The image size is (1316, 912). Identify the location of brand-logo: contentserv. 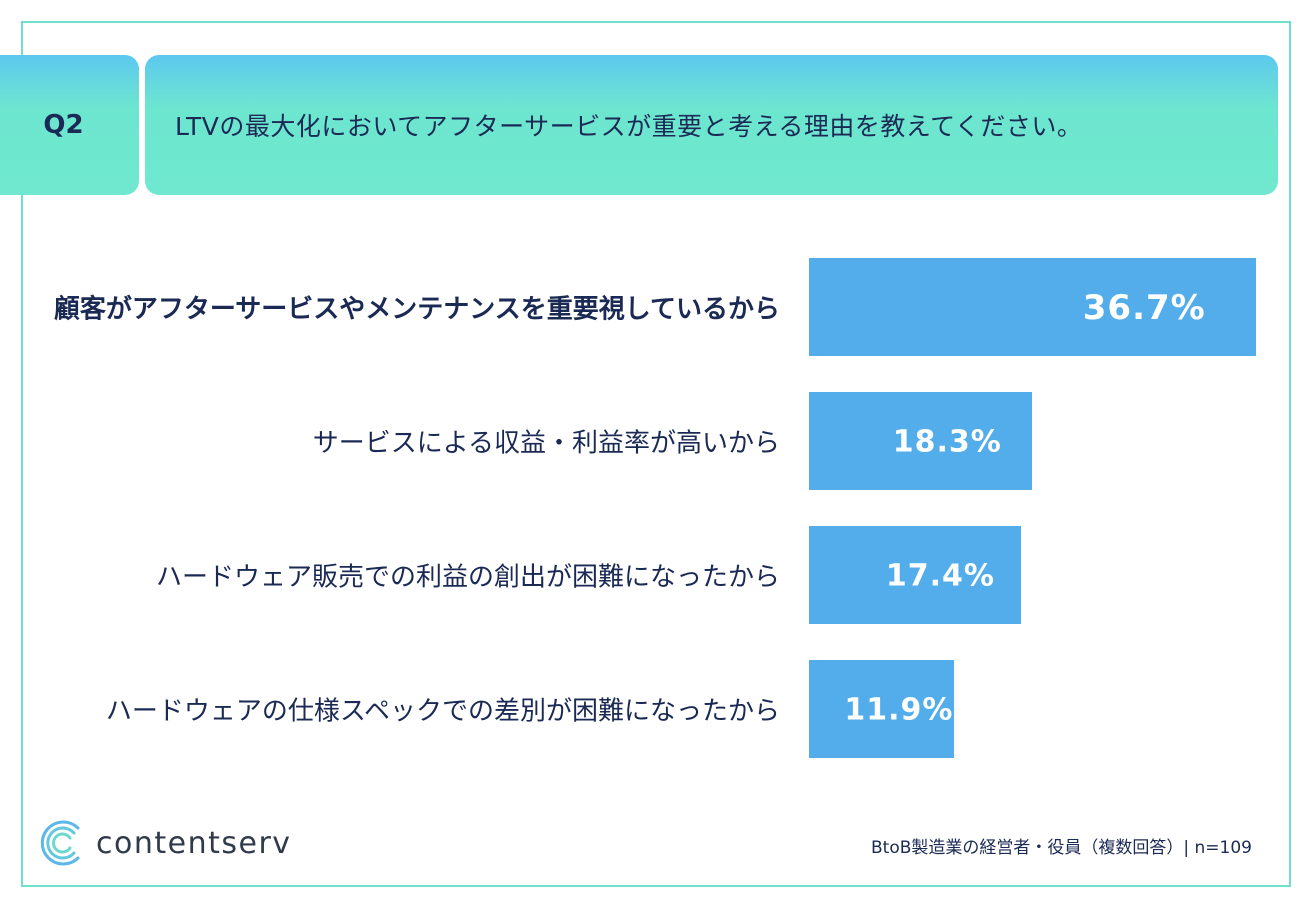
(165, 843).